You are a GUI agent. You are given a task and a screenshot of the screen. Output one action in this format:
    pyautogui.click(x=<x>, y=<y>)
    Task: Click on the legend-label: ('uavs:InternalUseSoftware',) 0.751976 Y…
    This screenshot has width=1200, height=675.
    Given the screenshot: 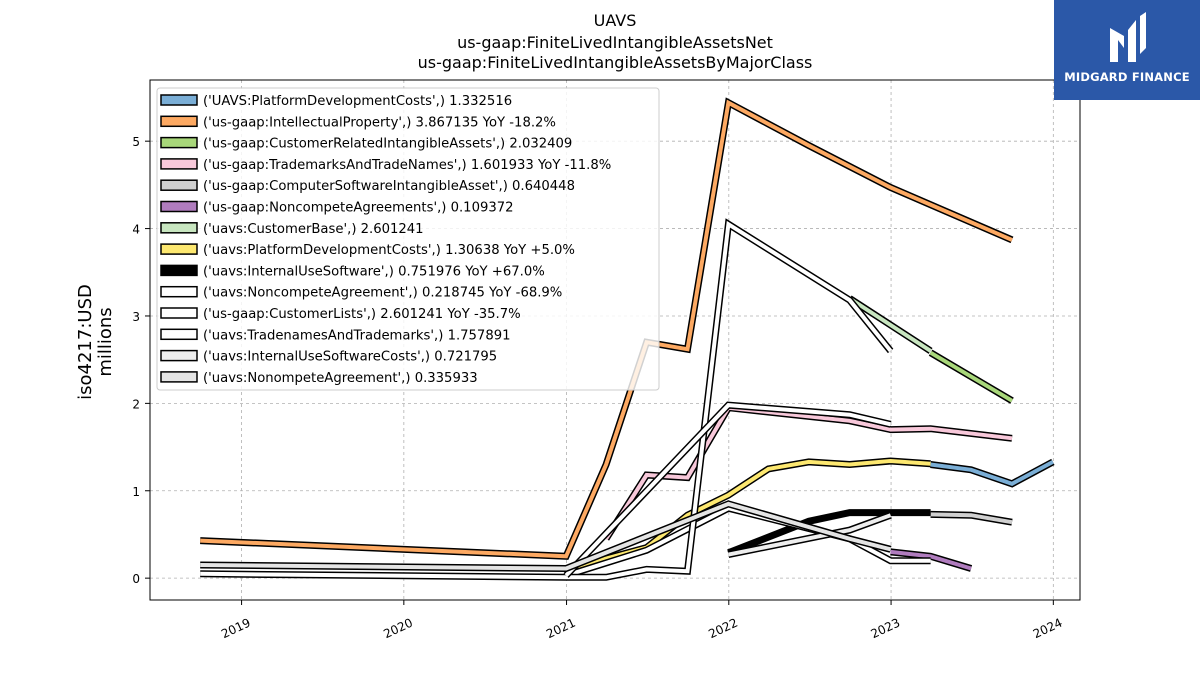 What is the action you would take?
    pyautogui.click(x=374, y=271)
    